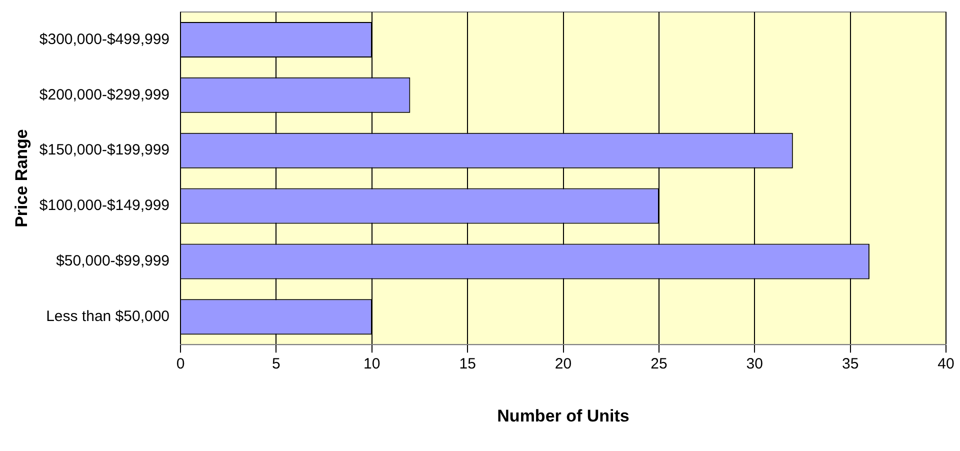 Image resolution: width=960 pixels, height=451 pixels. What do you see at coordinates (113, 261) in the screenshot?
I see `y-tick-label: $50,000-$99,999` at bounding box center [113, 261].